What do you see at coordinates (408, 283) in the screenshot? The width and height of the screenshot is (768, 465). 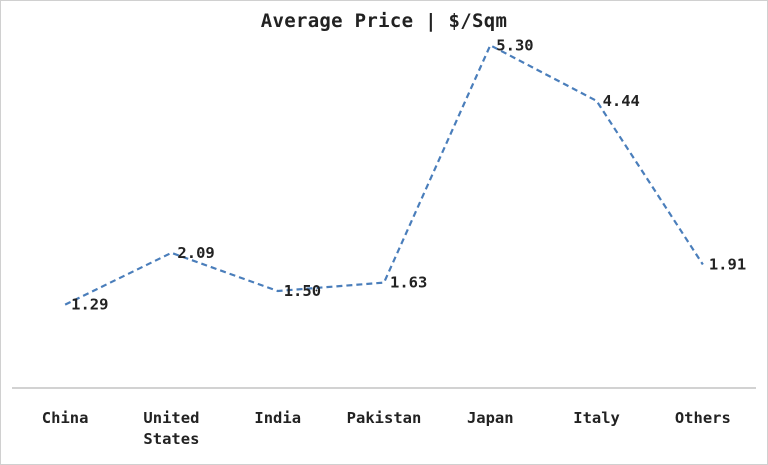 I see `data-label: 1.63` at bounding box center [408, 283].